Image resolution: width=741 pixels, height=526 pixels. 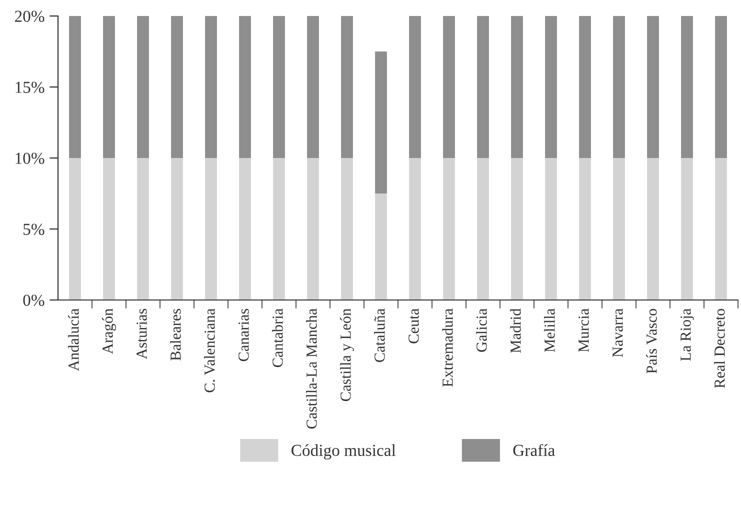 What do you see at coordinates (413, 326) in the screenshot?
I see `x-tick-label: Ceuta` at bounding box center [413, 326].